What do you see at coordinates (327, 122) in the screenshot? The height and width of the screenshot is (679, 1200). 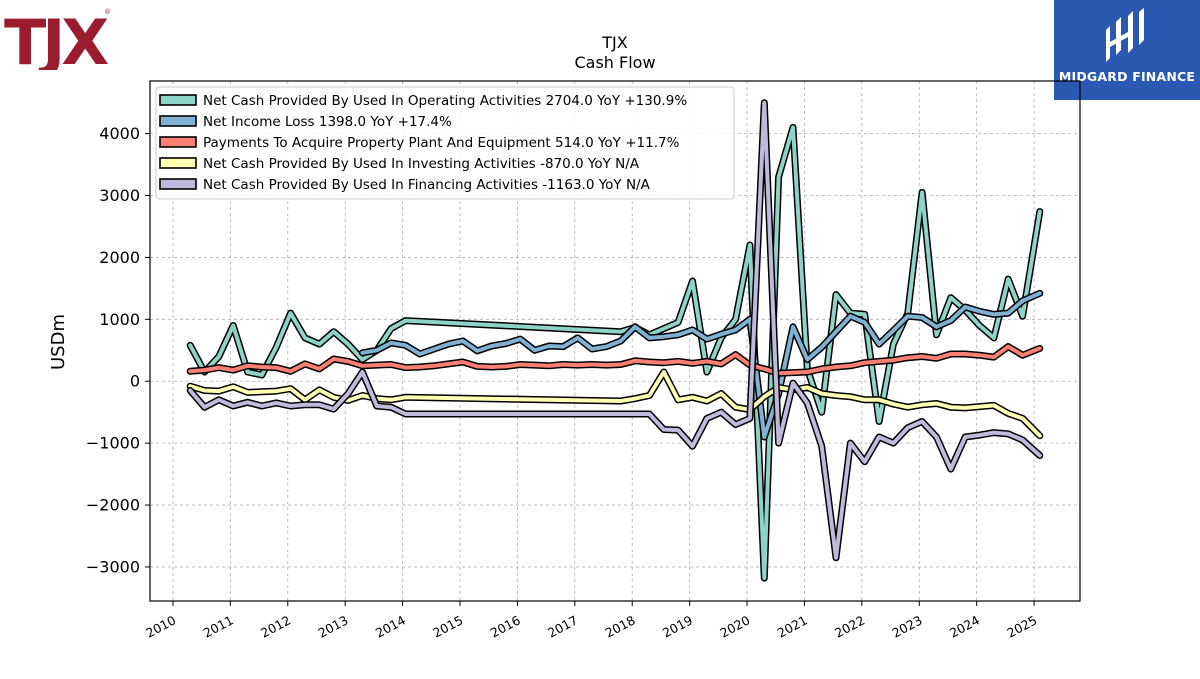 I see `legend-label: Net Income Loss 1398.0 YoY +17.4%` at bounding box center [327, 122].